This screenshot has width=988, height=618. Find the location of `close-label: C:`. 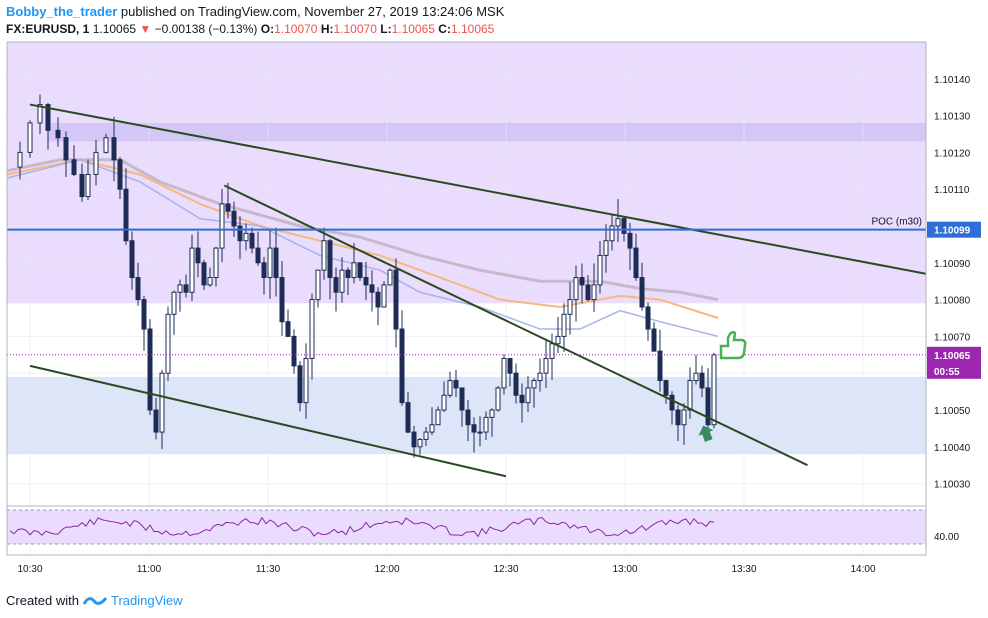

close-label: C: is located at coordinates (444, 29).